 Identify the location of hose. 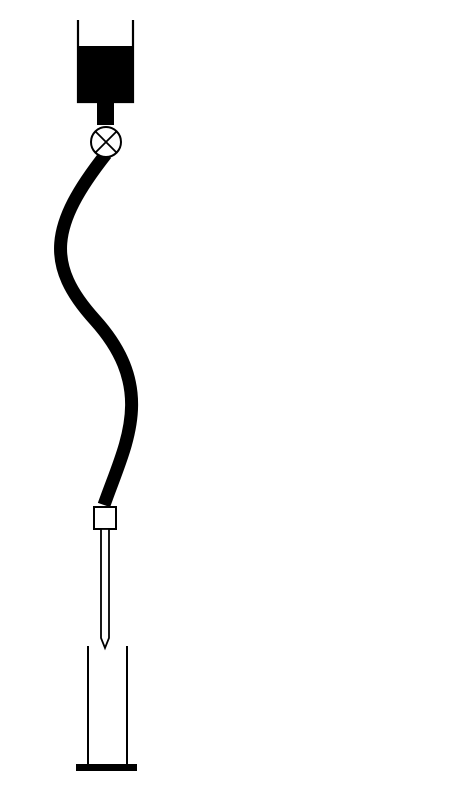
(96, 328).